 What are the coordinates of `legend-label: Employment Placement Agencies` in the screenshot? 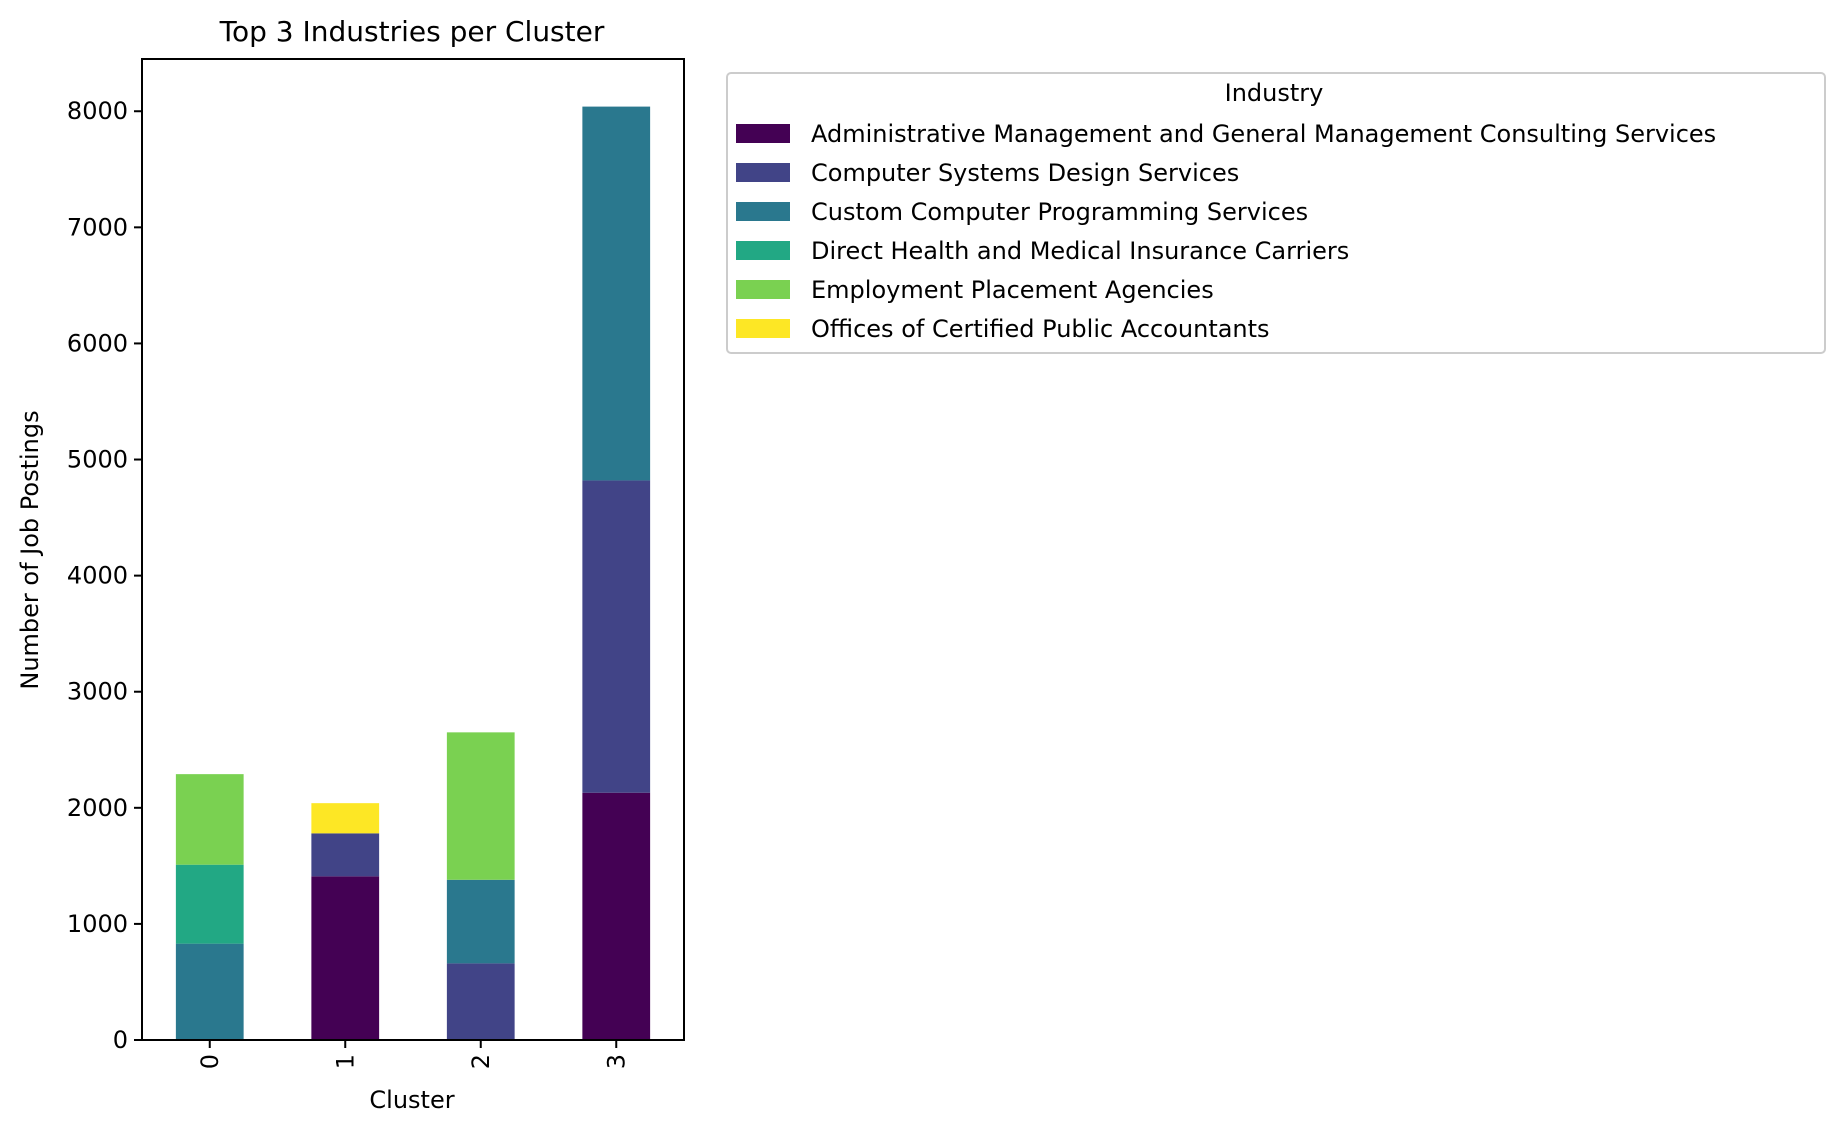 It's located at (1012, 290).